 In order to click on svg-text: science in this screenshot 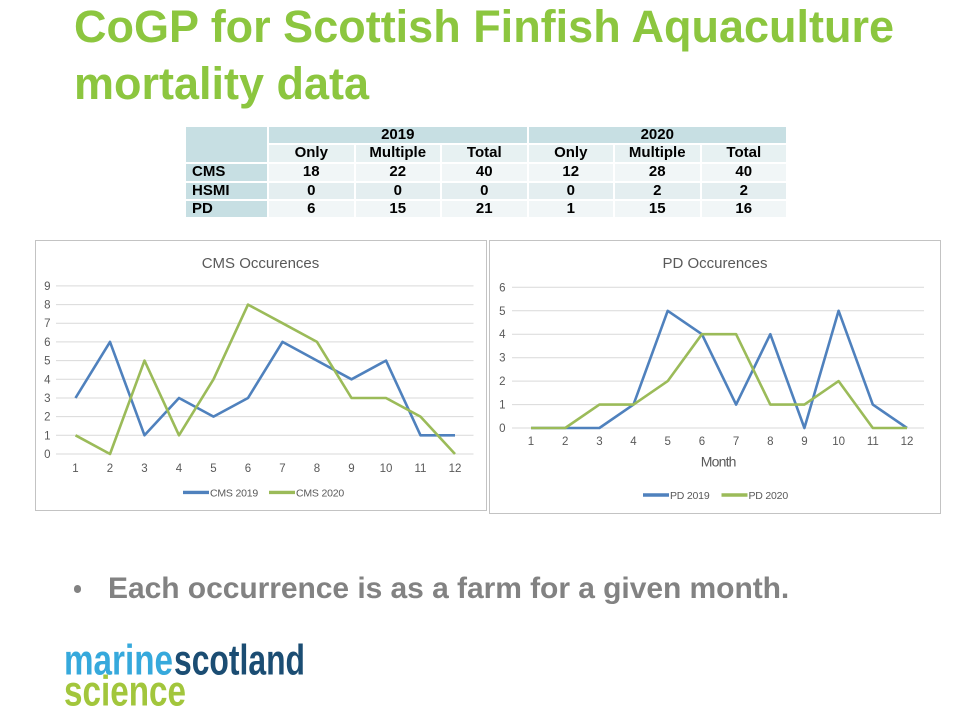, I will do `click(125, 691)`.